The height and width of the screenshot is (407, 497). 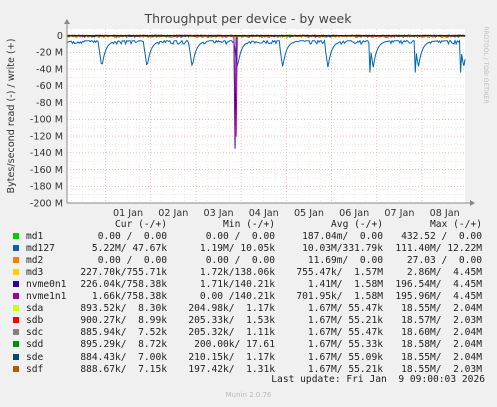 I want to click on legend-series-name: sdb, so click(x=35, y=321).